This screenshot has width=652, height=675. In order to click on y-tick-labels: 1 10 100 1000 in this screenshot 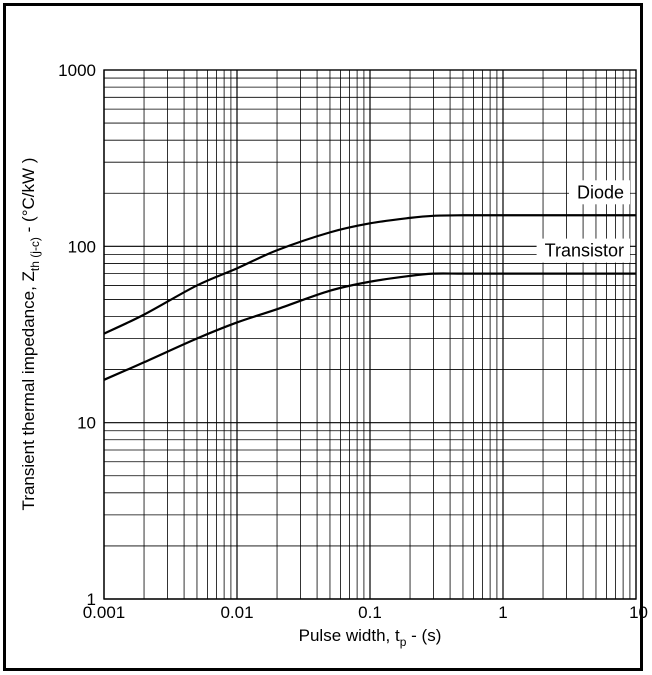, I will do `click(77, 335)`.